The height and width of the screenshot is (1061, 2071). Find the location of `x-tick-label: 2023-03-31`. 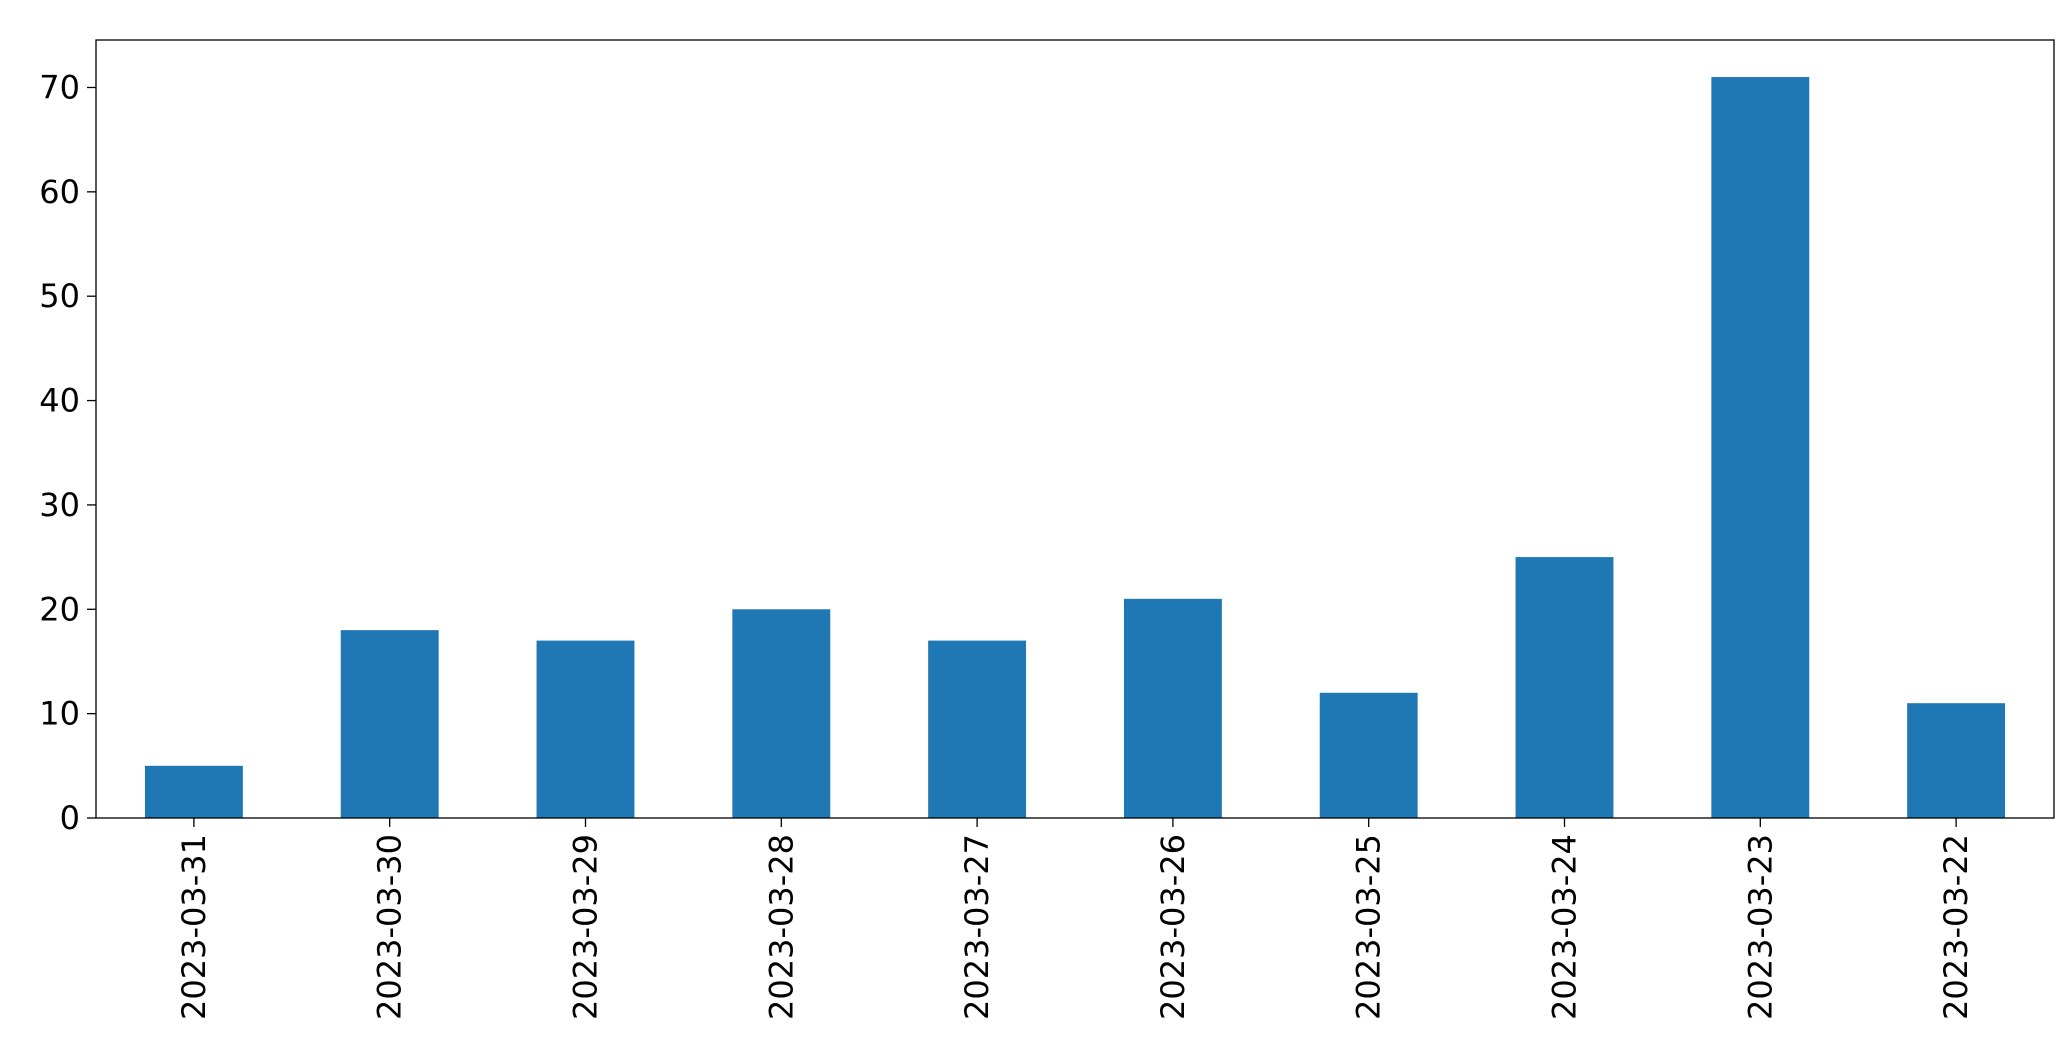

x-tick-label: 2023-03-31 is located at coordinates (194, 927).